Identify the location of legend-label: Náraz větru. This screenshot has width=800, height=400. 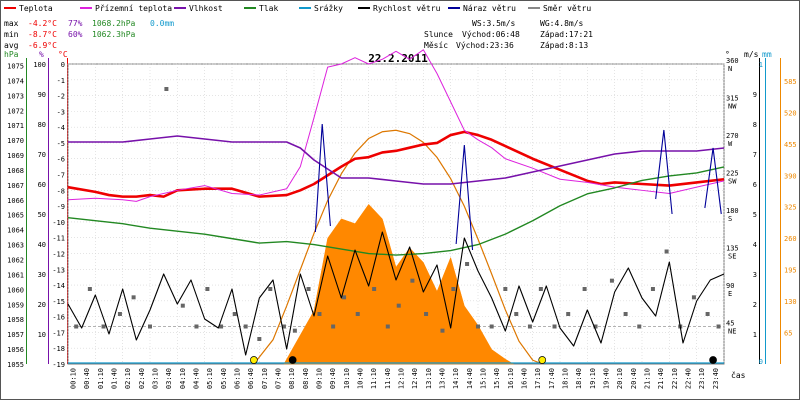
(489, 8).